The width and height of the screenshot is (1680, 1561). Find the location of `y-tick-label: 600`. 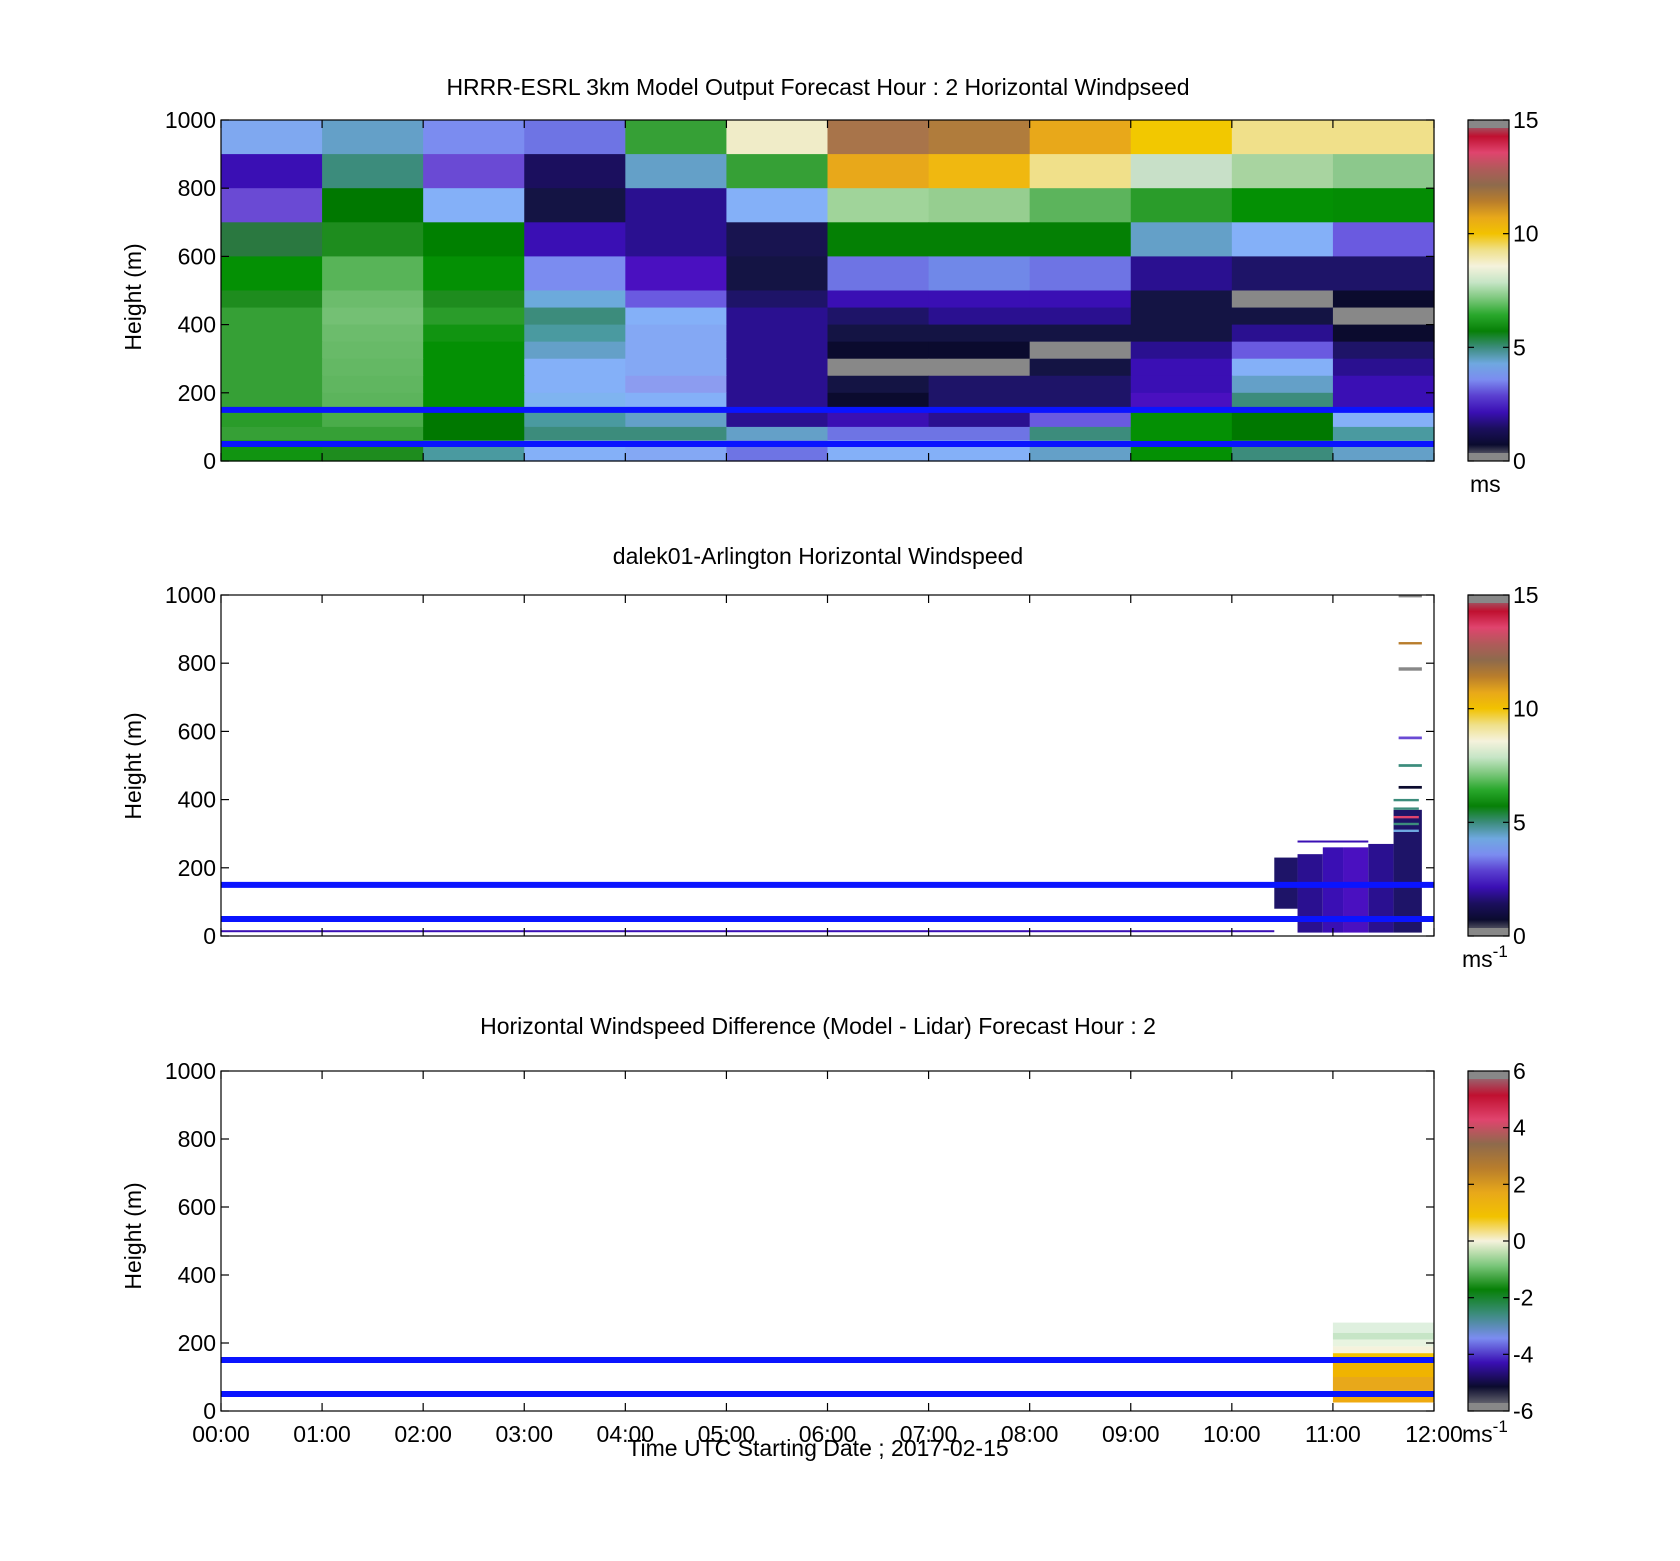

y-tick-label: 600 is located at coordinates (197, 1207).